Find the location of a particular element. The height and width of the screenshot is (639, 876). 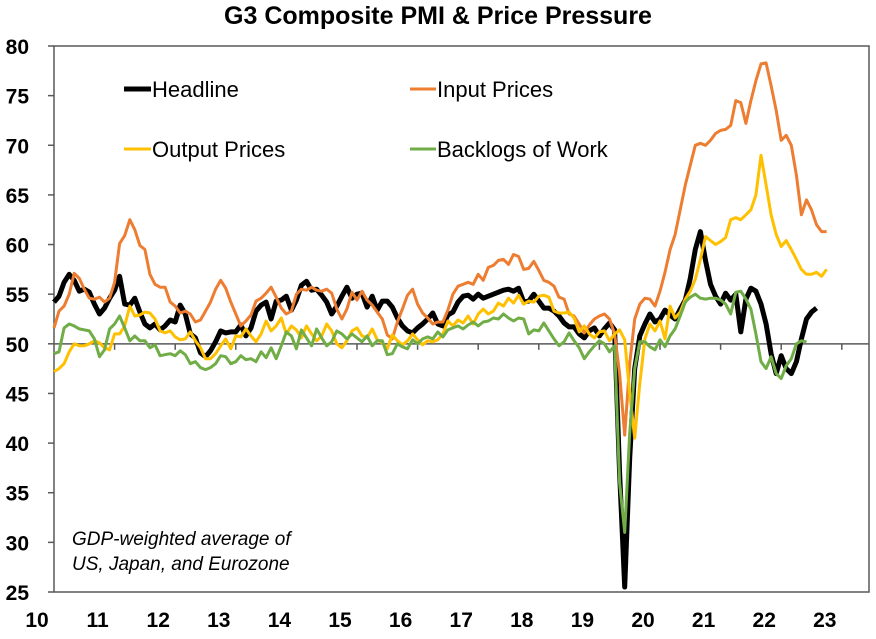

x-tick-label: 15 is located at coordinates (340, 620).